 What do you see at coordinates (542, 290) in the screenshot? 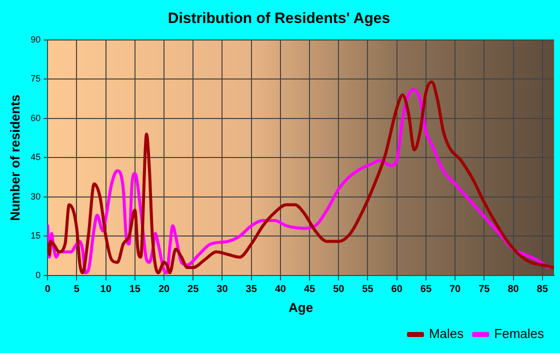
I see `x-tick-label: 85` at bounding box center [542, 290].